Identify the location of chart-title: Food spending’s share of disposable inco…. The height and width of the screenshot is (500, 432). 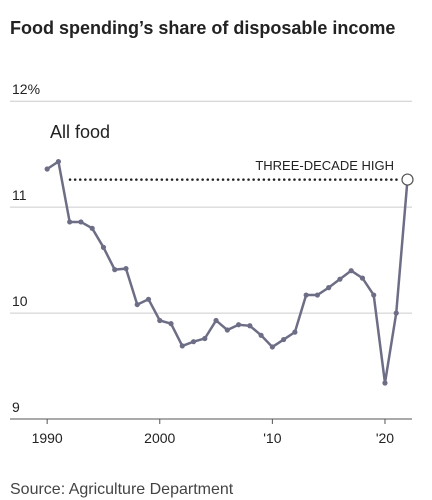
(202, 28).